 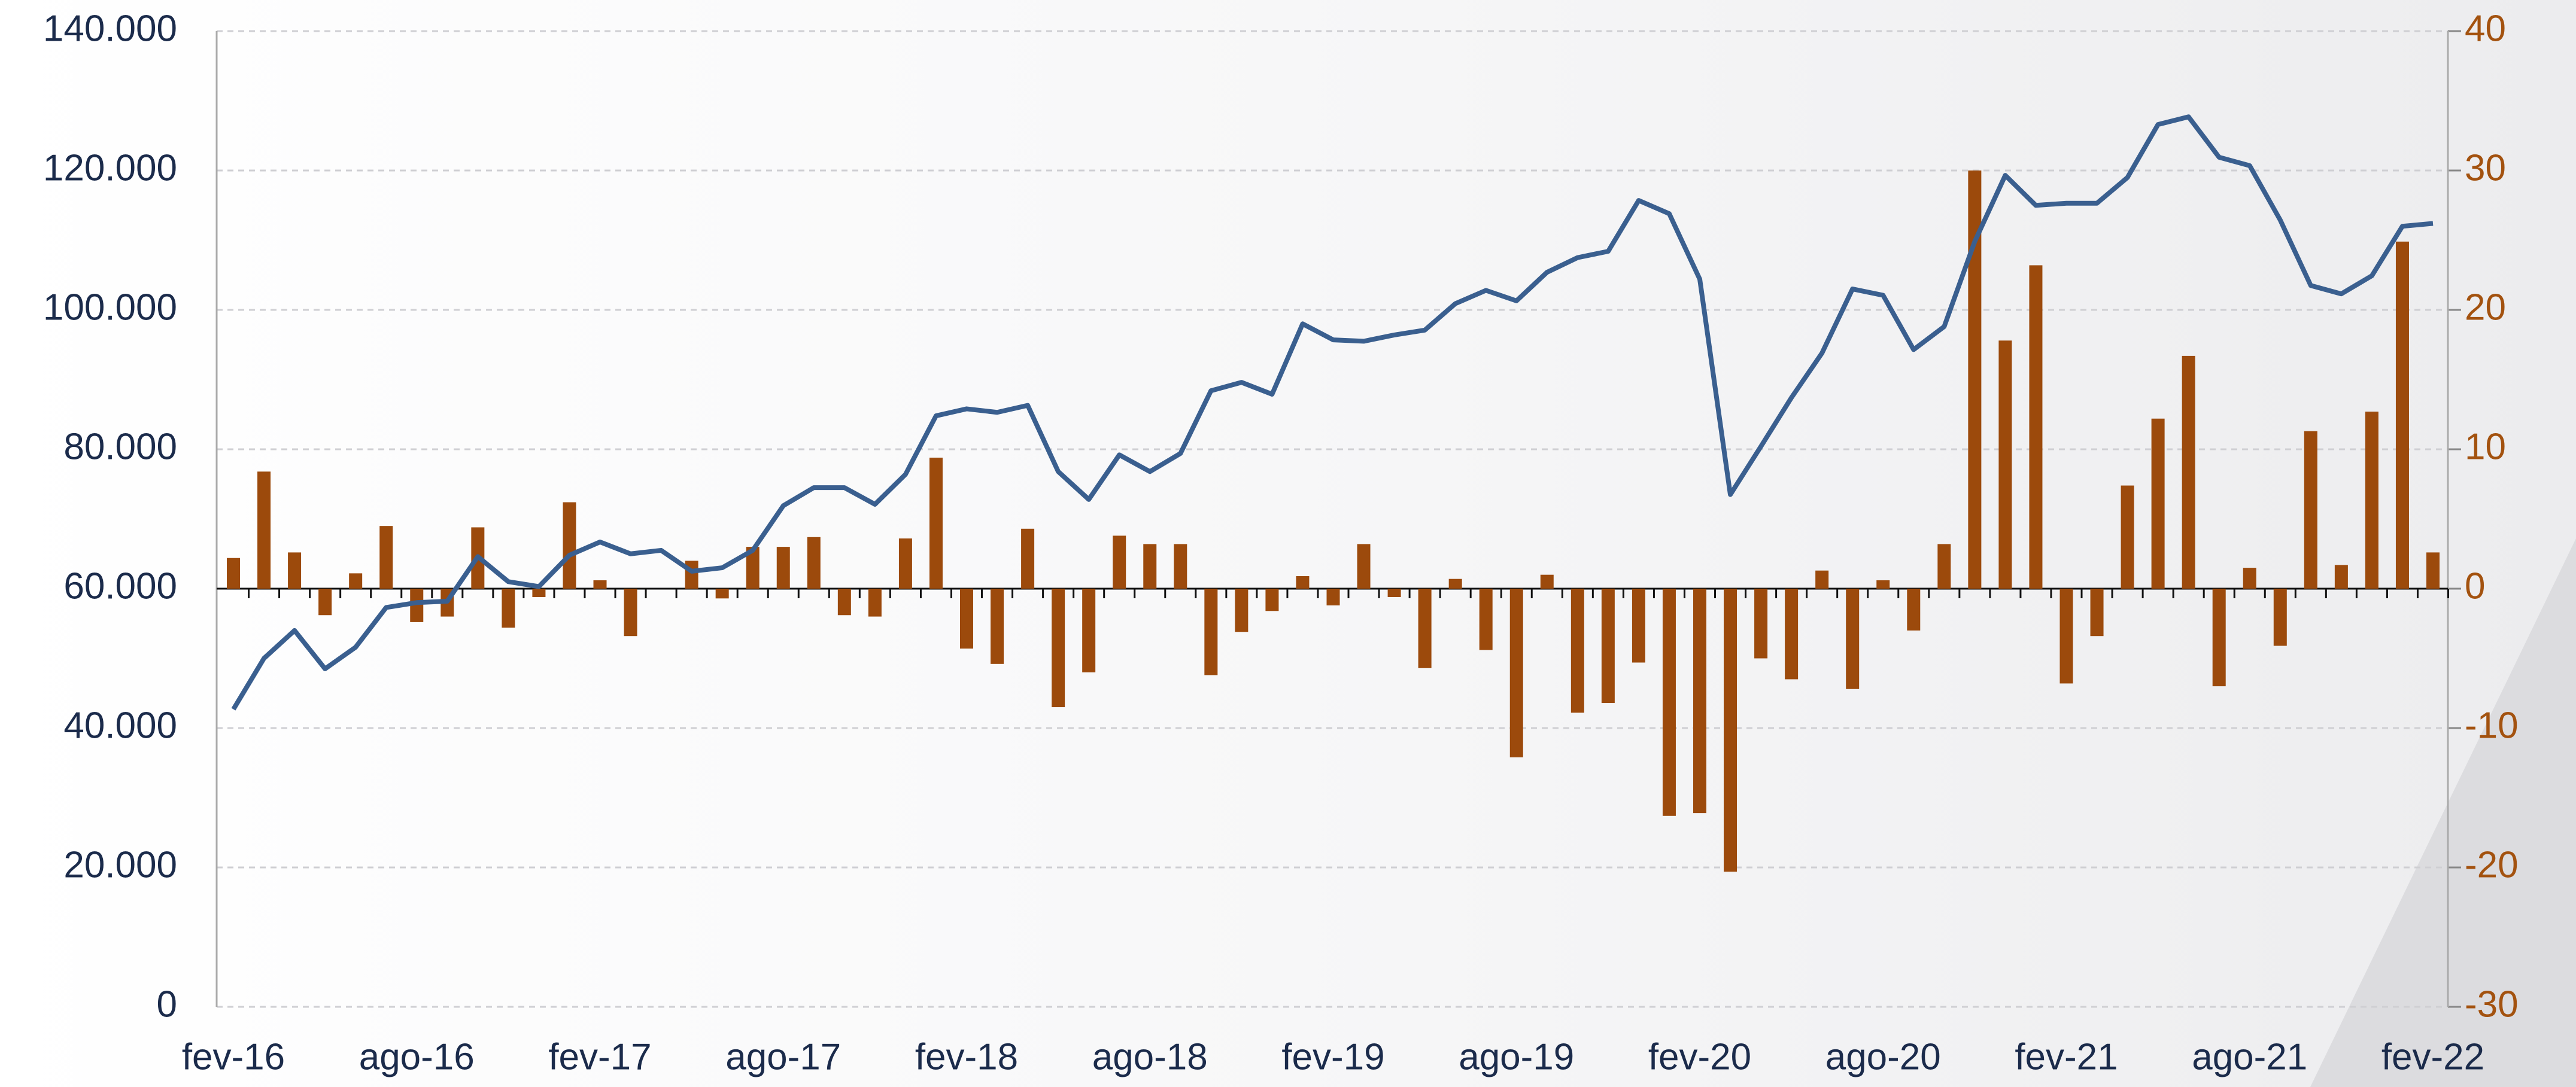 I want to click on decor, so click(x=2443, y=812).